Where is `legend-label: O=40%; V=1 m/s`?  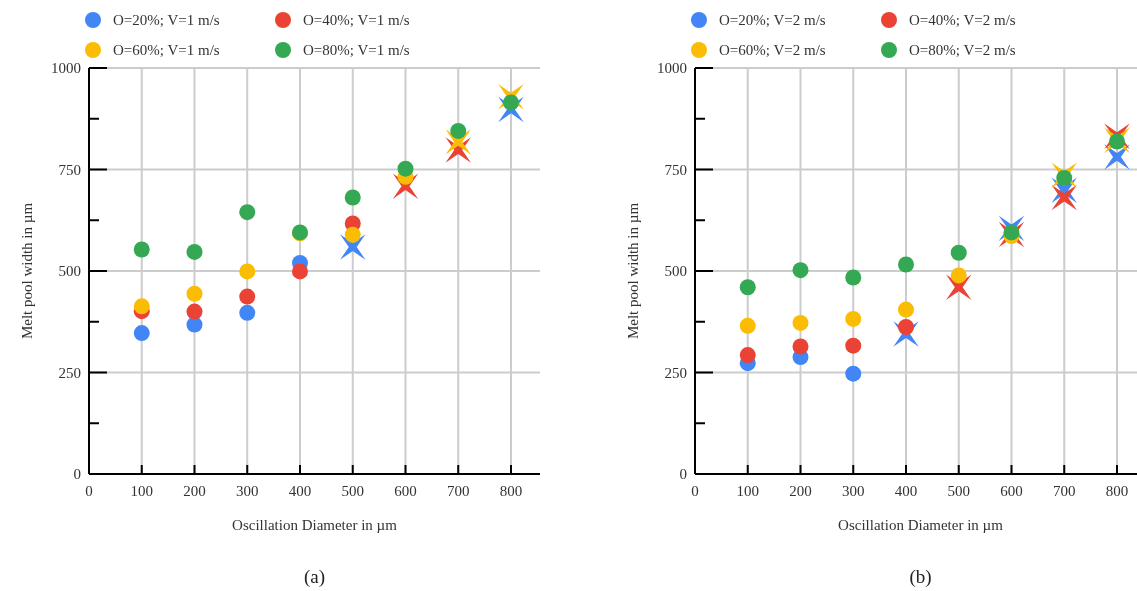 legend-label: O=40%; V=1 m/s is located at coordinates (356, 20).